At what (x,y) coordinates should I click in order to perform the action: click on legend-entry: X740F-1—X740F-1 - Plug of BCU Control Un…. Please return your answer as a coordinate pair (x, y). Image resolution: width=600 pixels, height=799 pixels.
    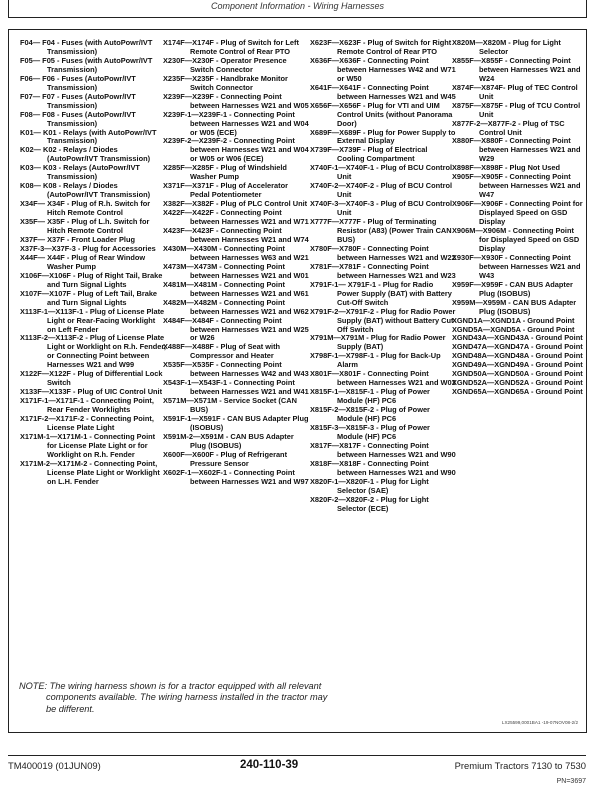
    Looking at the image, I should click on (381, 172).